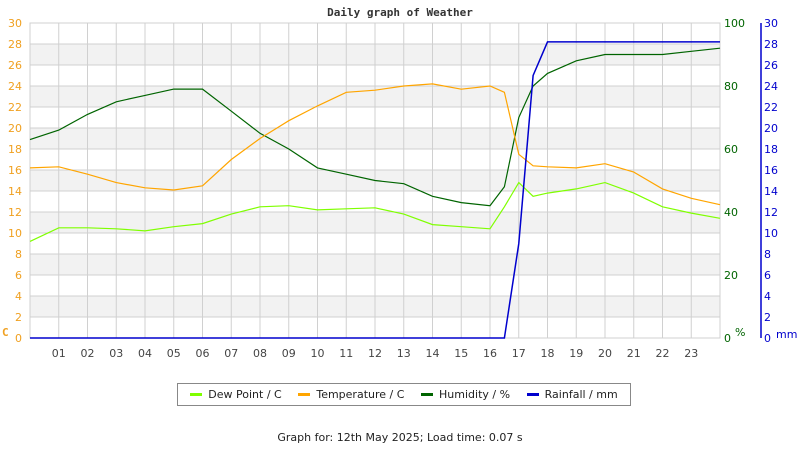  Describe the element at coordinates (576, 353) in the screenshot. I see `x-tick: 19` at that location.